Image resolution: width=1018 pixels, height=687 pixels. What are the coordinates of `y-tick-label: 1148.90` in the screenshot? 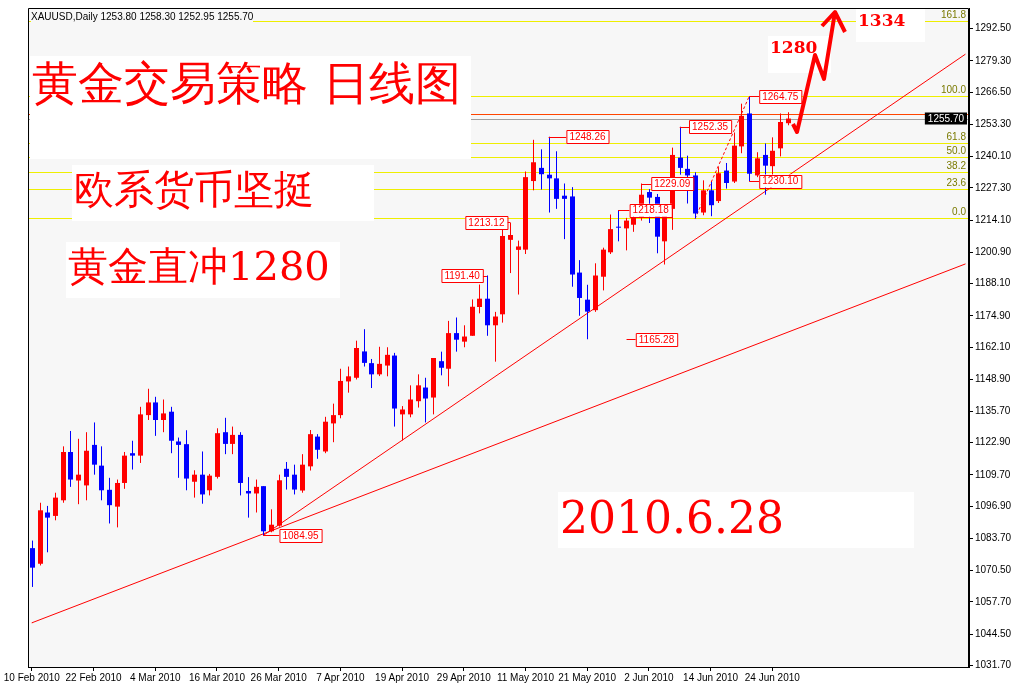 It's located at (993, 378).